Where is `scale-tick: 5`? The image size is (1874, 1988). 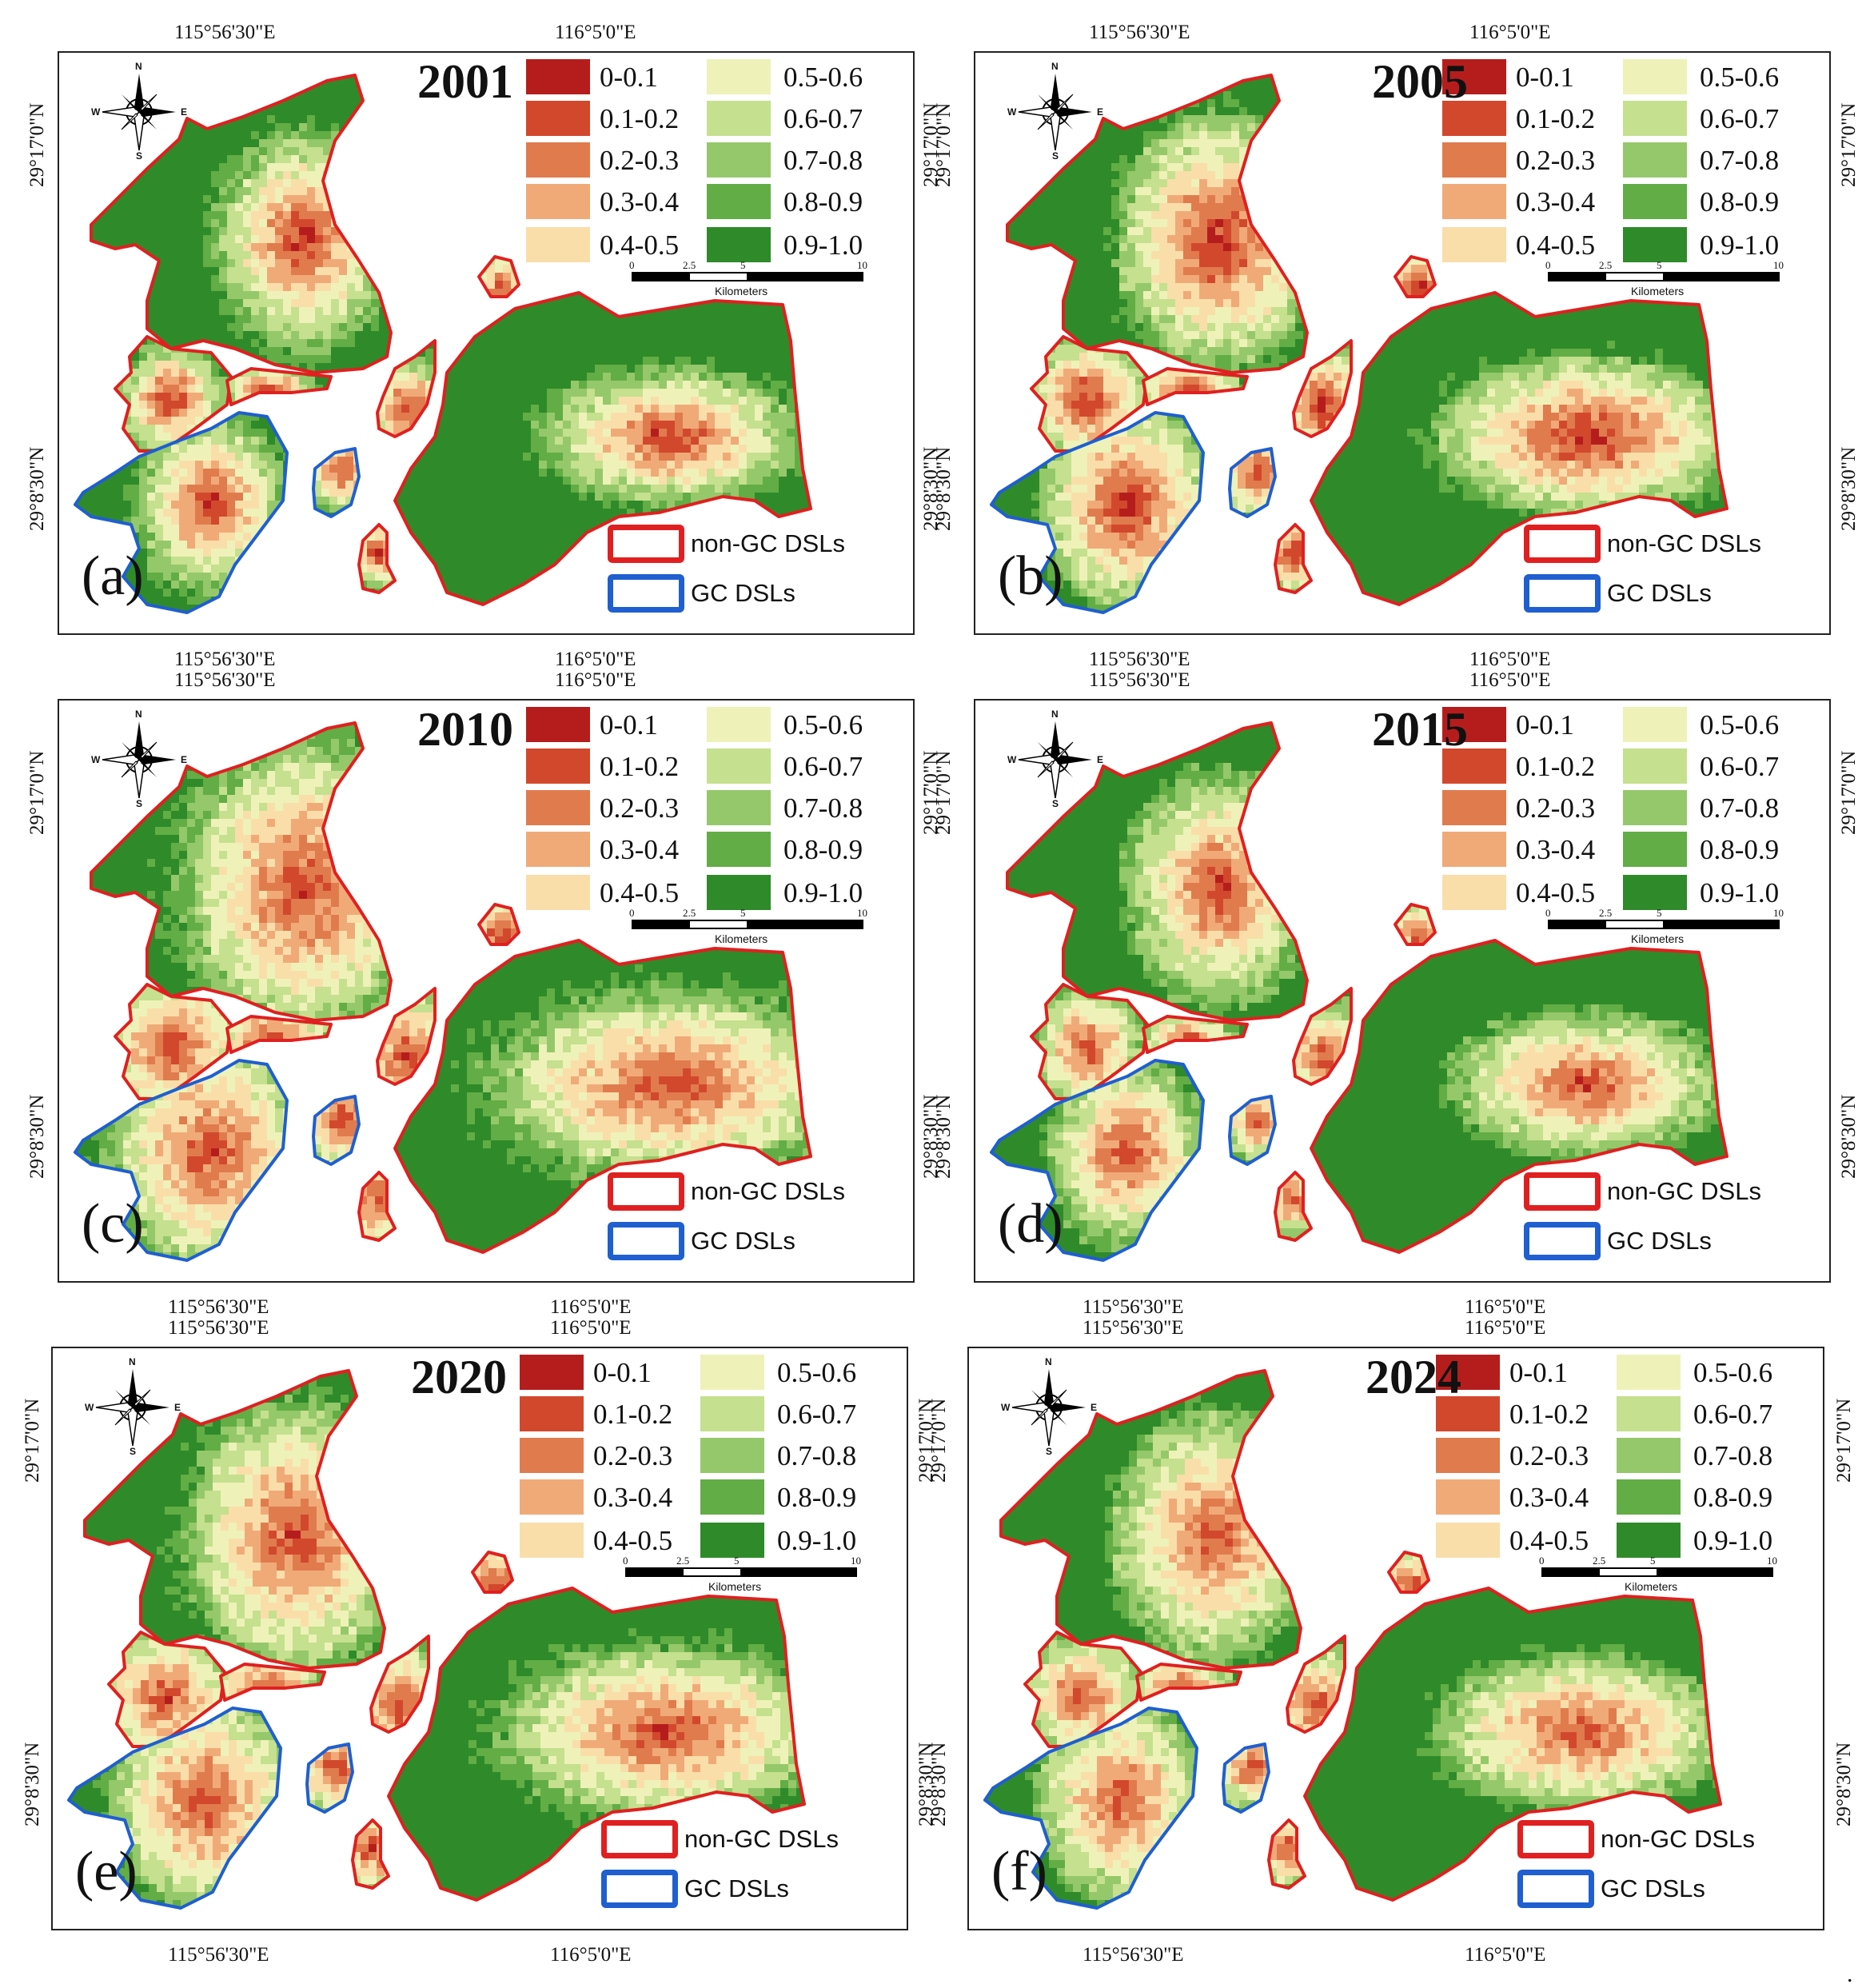 scale-tick: 5 is located at coordinates (1659, 913).